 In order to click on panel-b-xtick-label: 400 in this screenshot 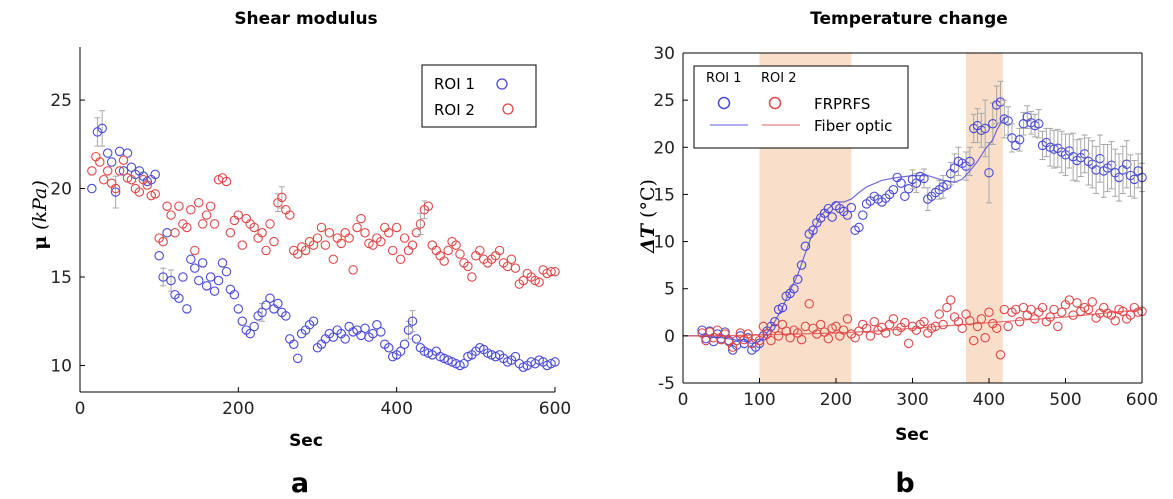, I will do `click(989, 400)`.